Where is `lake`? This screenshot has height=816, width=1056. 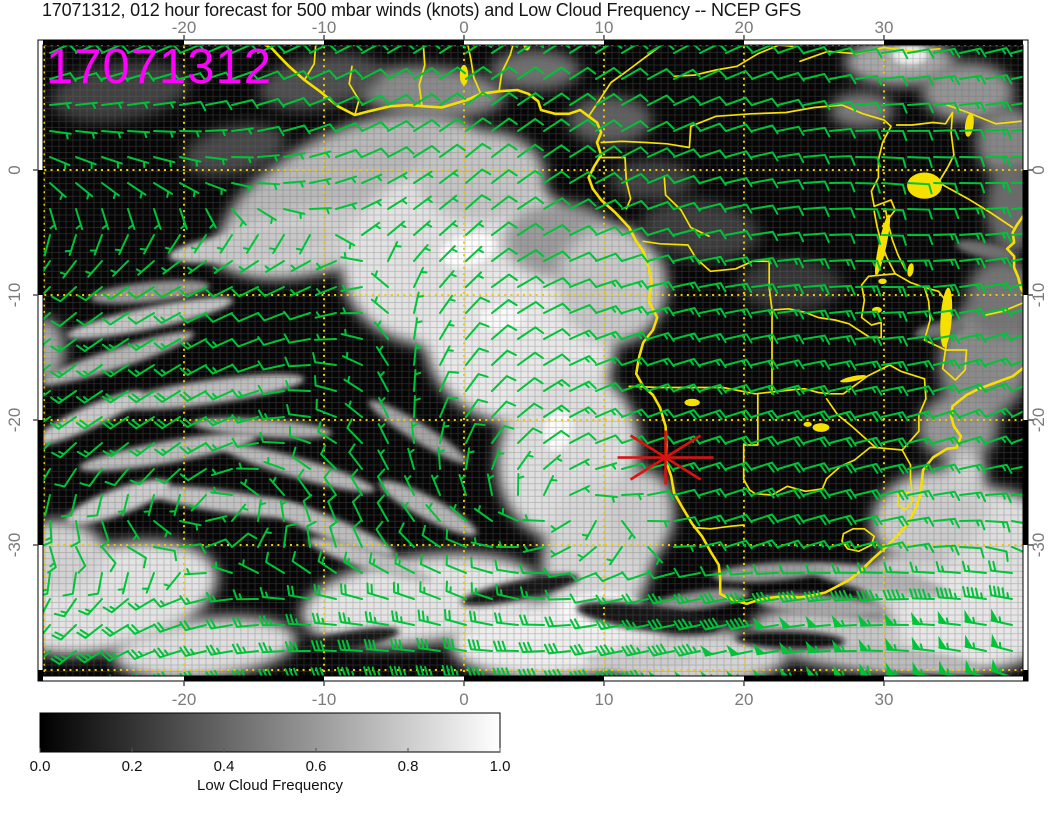 lake is located at coordinates (883, 245).